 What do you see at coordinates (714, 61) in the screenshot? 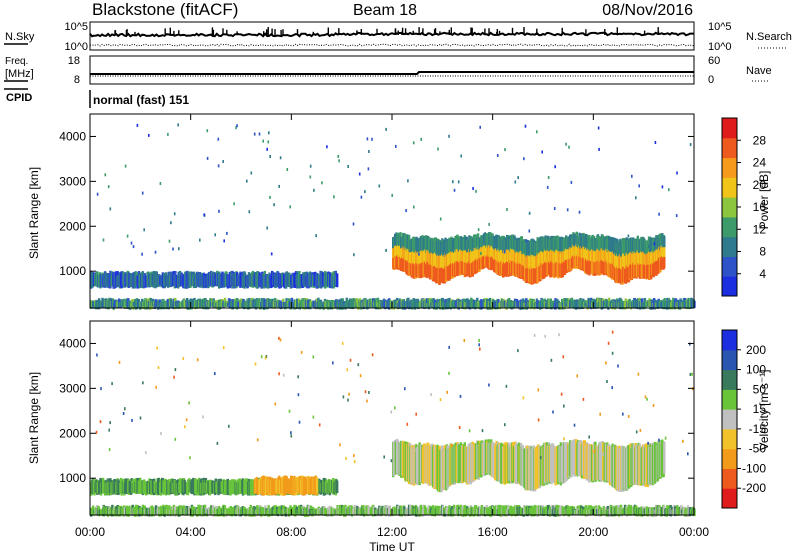
I see `nave-tick-top: 60` at bounding box center [714, 61].